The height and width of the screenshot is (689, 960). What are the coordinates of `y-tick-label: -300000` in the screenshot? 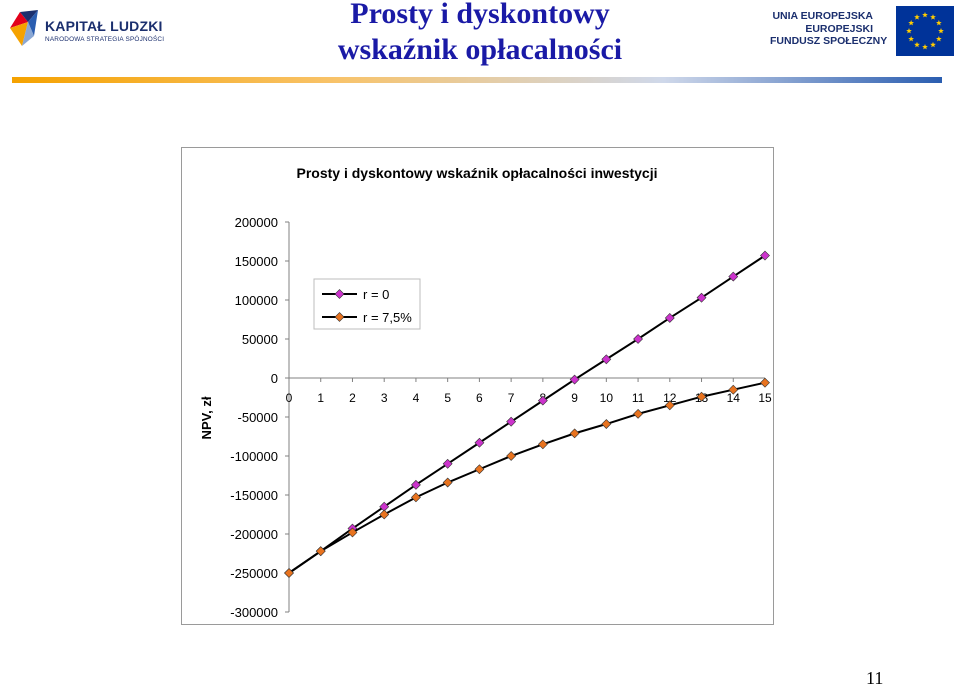 It's located at (254, 612).